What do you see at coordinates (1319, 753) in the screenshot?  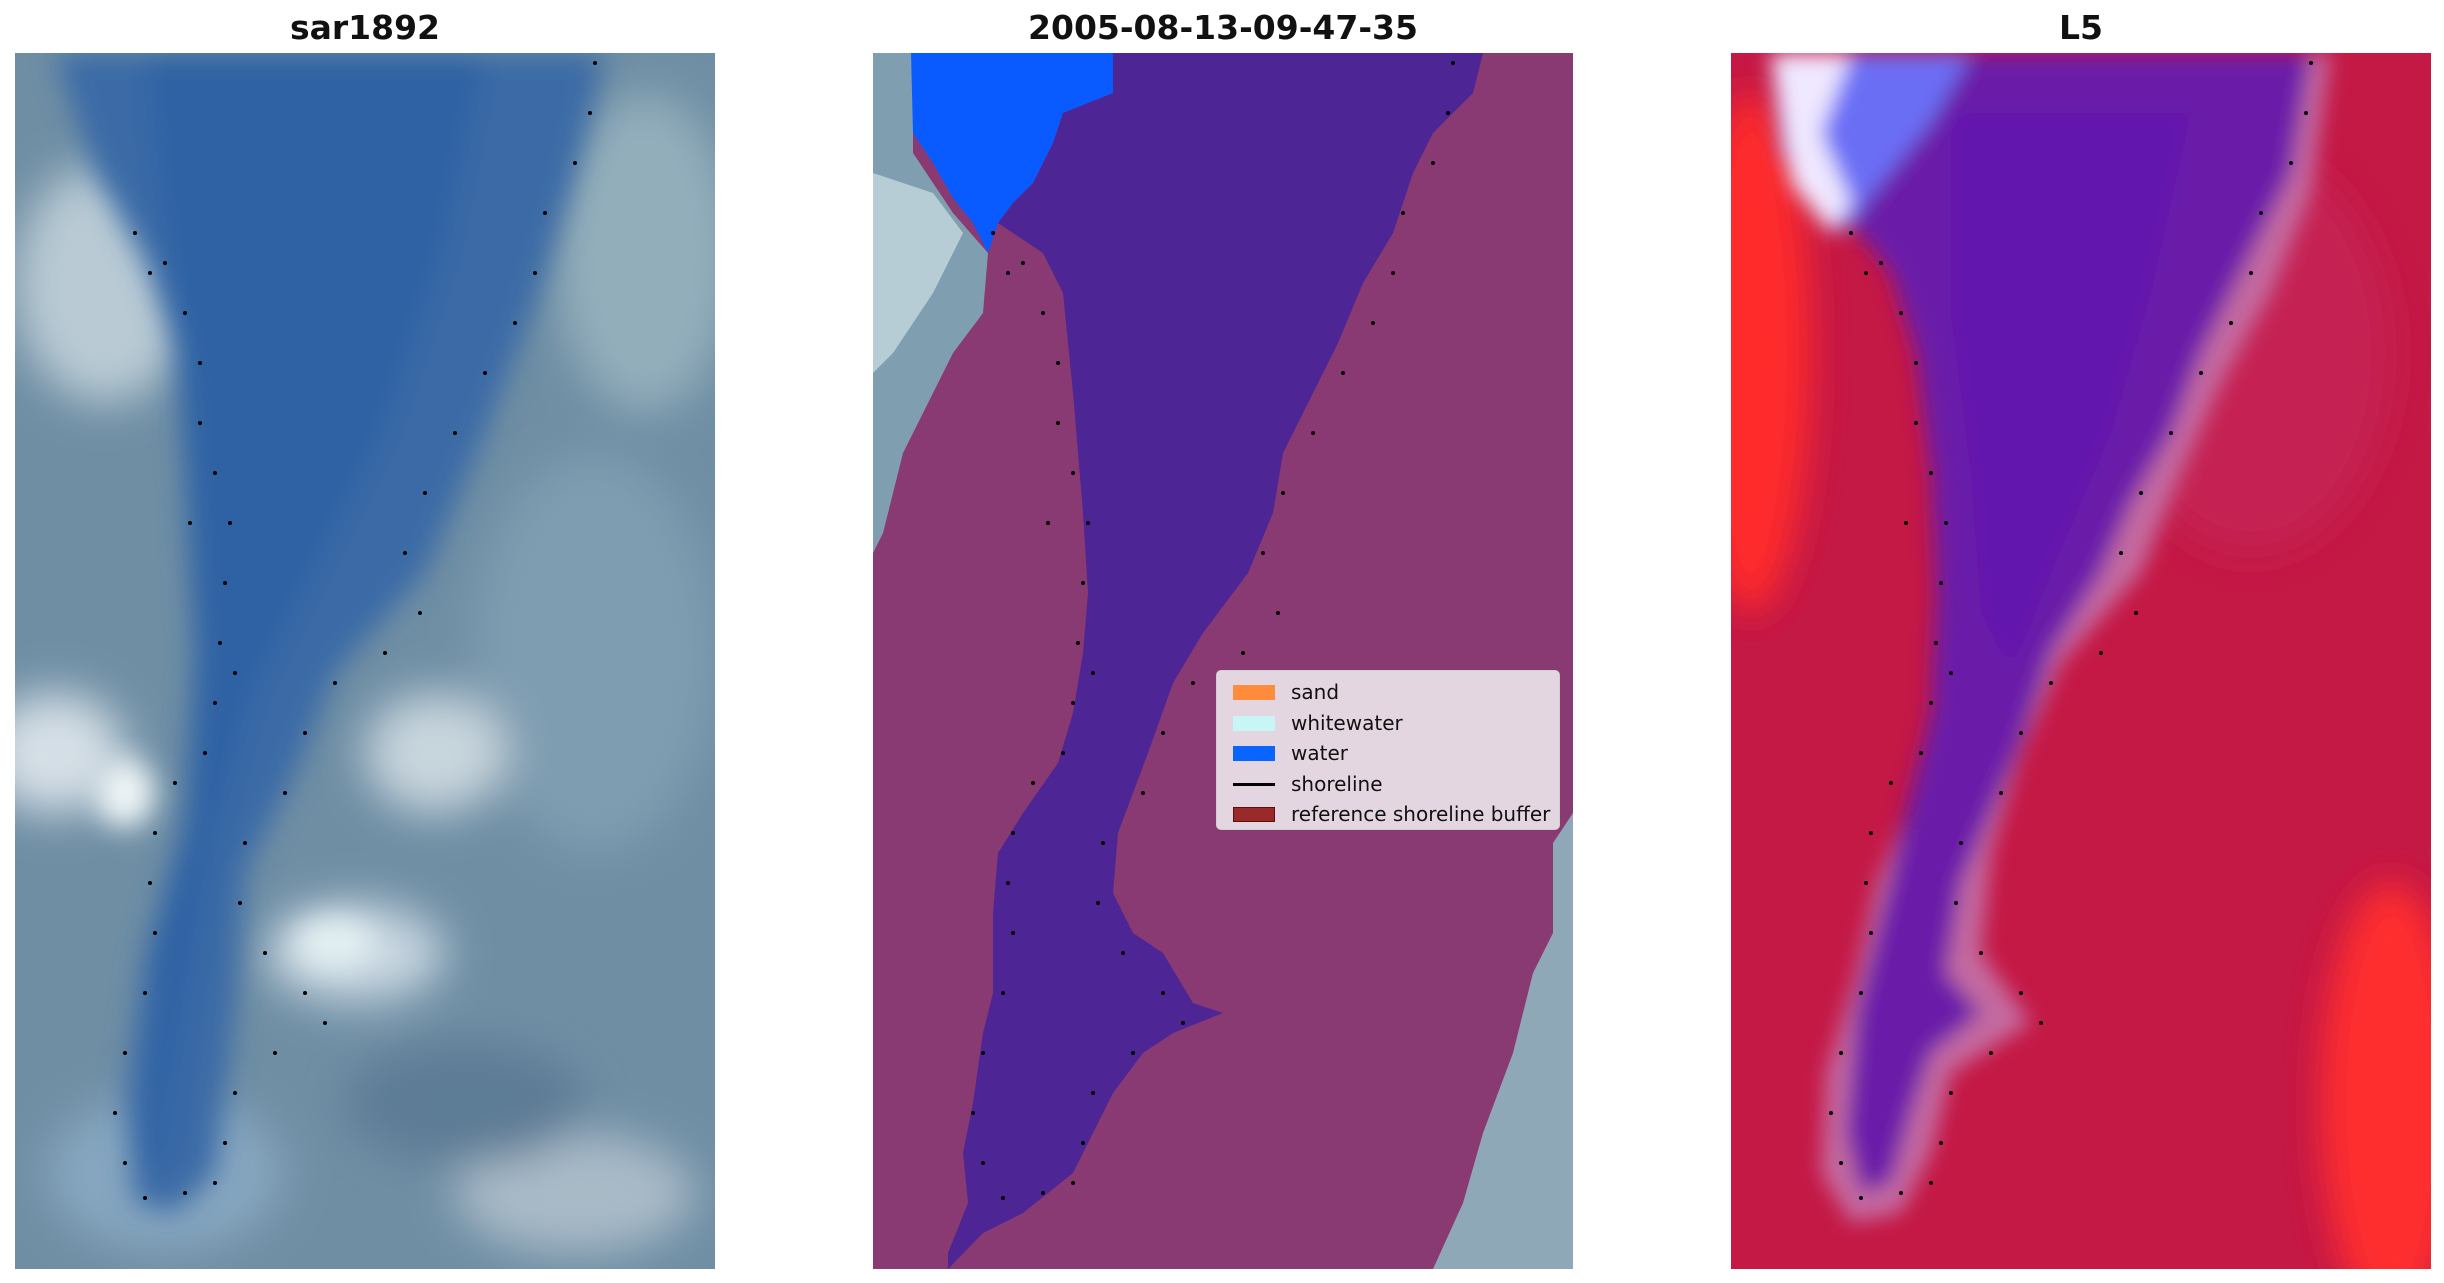 I see `legend-label: water` at bounding box center [1319, 753].